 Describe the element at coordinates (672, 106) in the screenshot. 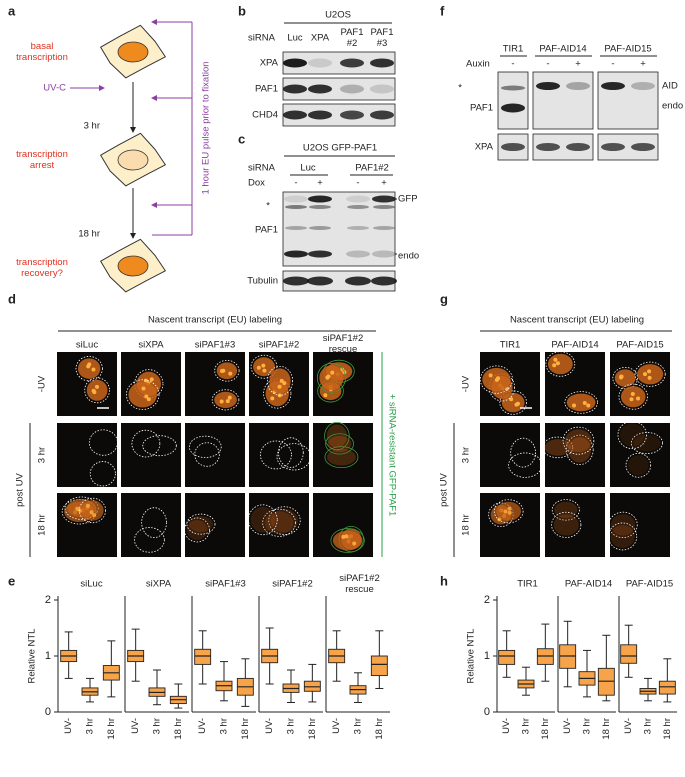

I see `band-label: endo` at that location.